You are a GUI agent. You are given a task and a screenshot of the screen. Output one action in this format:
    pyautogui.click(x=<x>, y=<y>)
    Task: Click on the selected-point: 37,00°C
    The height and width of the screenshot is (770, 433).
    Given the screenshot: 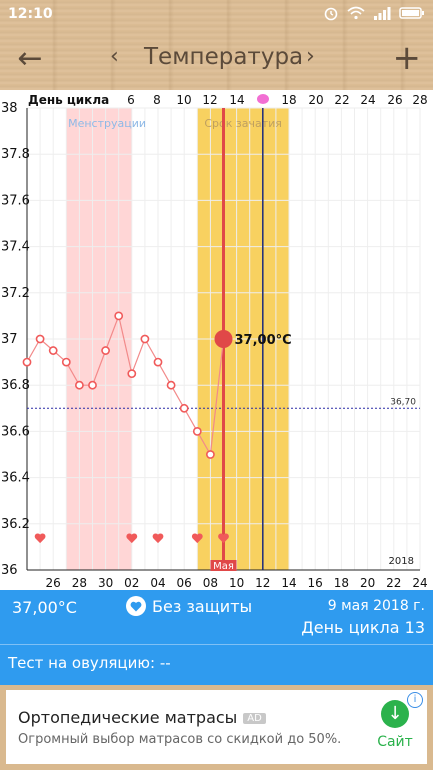 What is the action you would take?
    pyautogui.click(x=253, y=339)
    